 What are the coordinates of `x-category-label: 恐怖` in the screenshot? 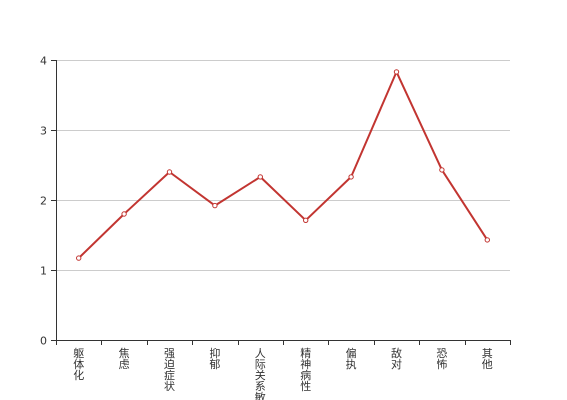 It's located at (441, 359).